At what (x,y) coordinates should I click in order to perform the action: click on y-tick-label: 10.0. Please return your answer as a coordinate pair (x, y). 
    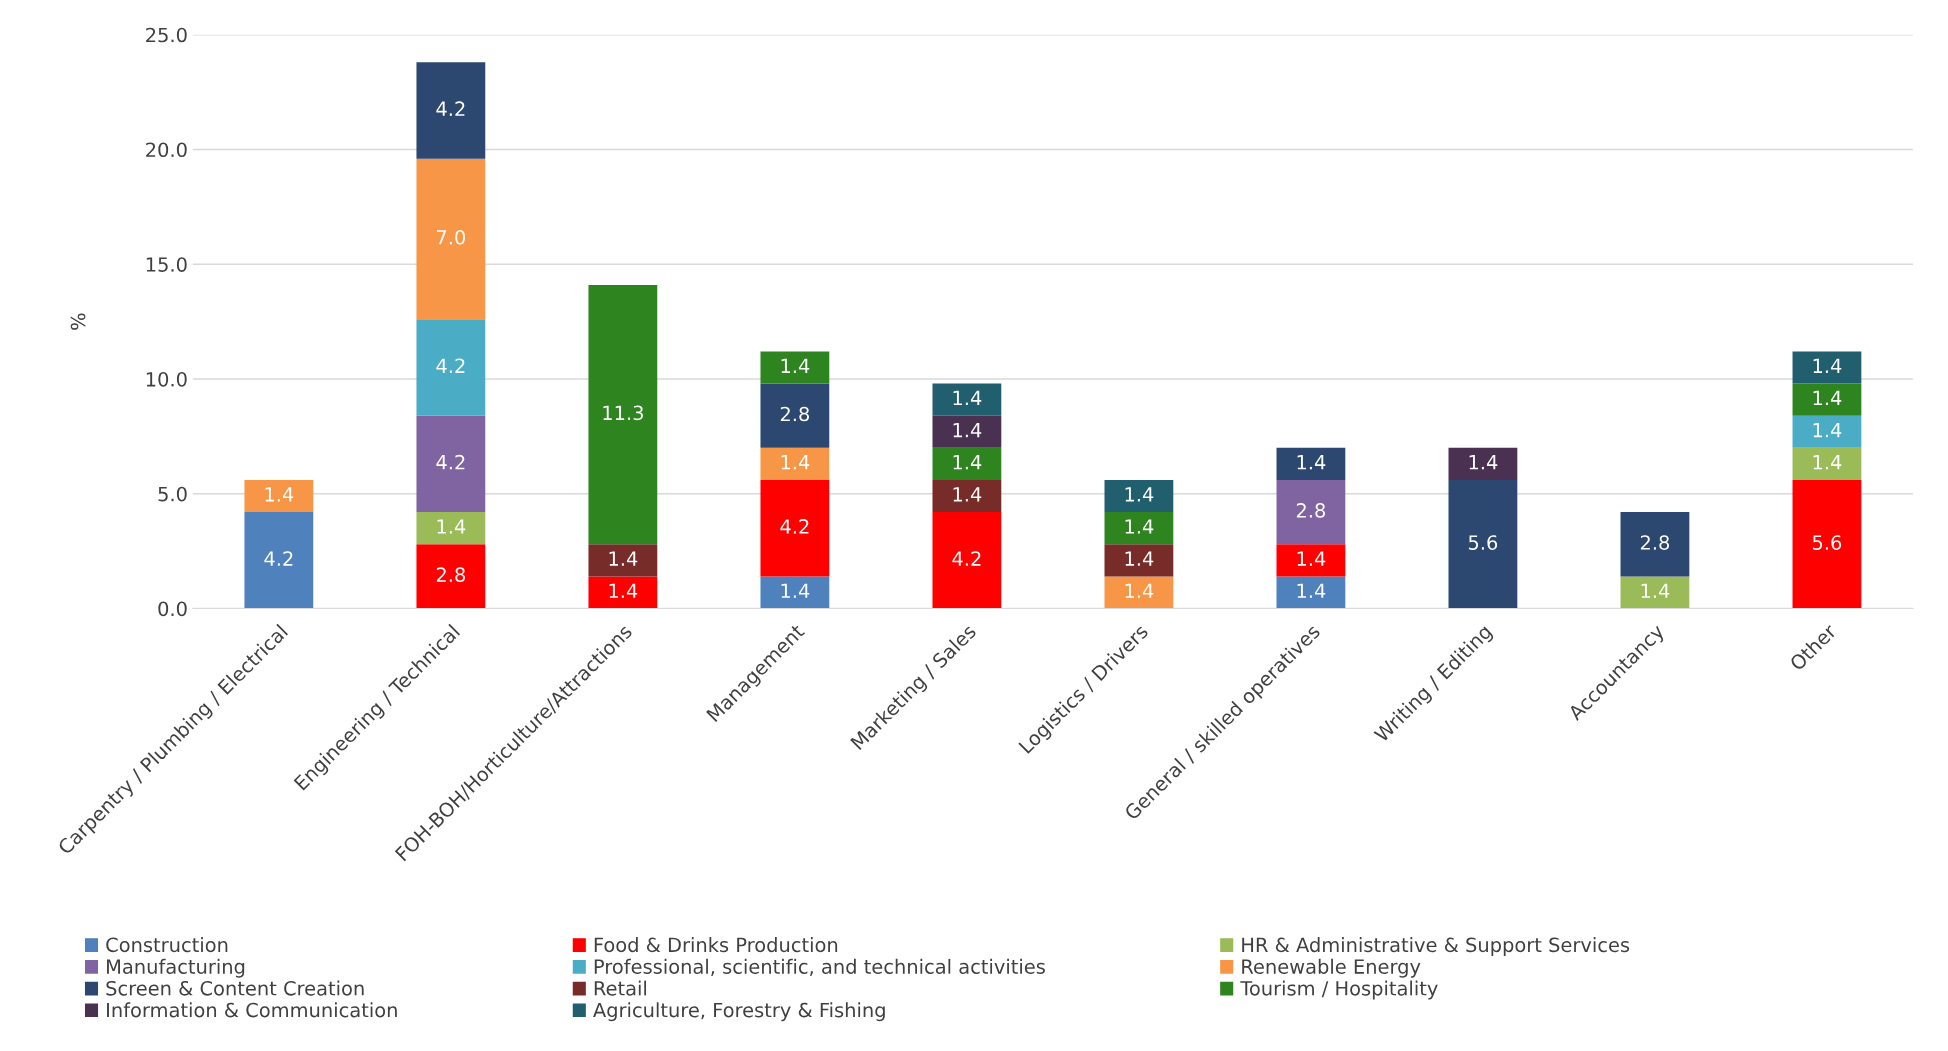
    Looking at the image, I should click on (166, 379).